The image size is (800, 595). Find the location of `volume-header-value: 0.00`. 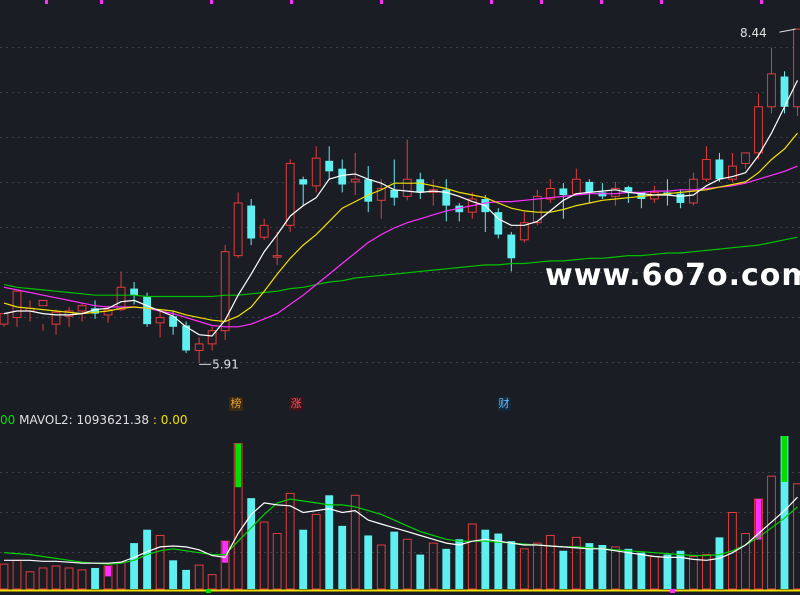

volume-header-value: 0.00 is located at coordinates (174, 420).